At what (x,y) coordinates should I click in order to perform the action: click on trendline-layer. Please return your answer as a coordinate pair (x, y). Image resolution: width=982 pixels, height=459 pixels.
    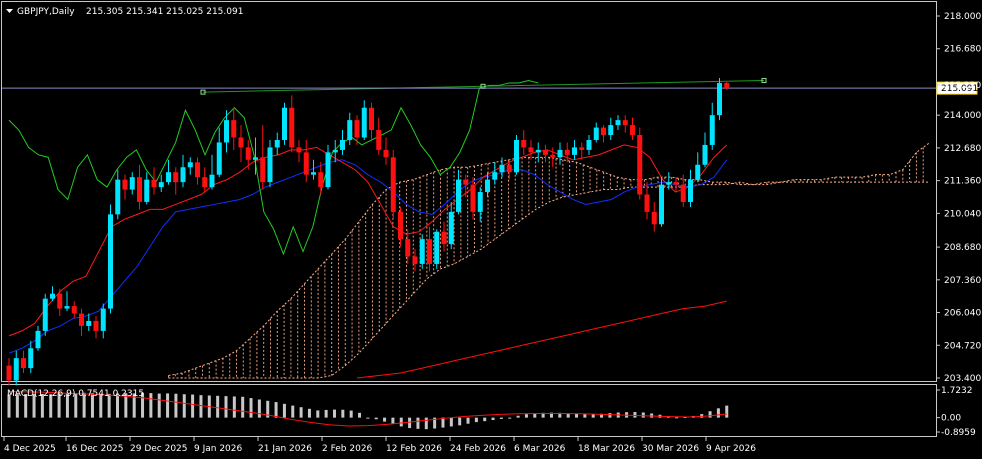
    Looking at the image, I should click on (483, 86).